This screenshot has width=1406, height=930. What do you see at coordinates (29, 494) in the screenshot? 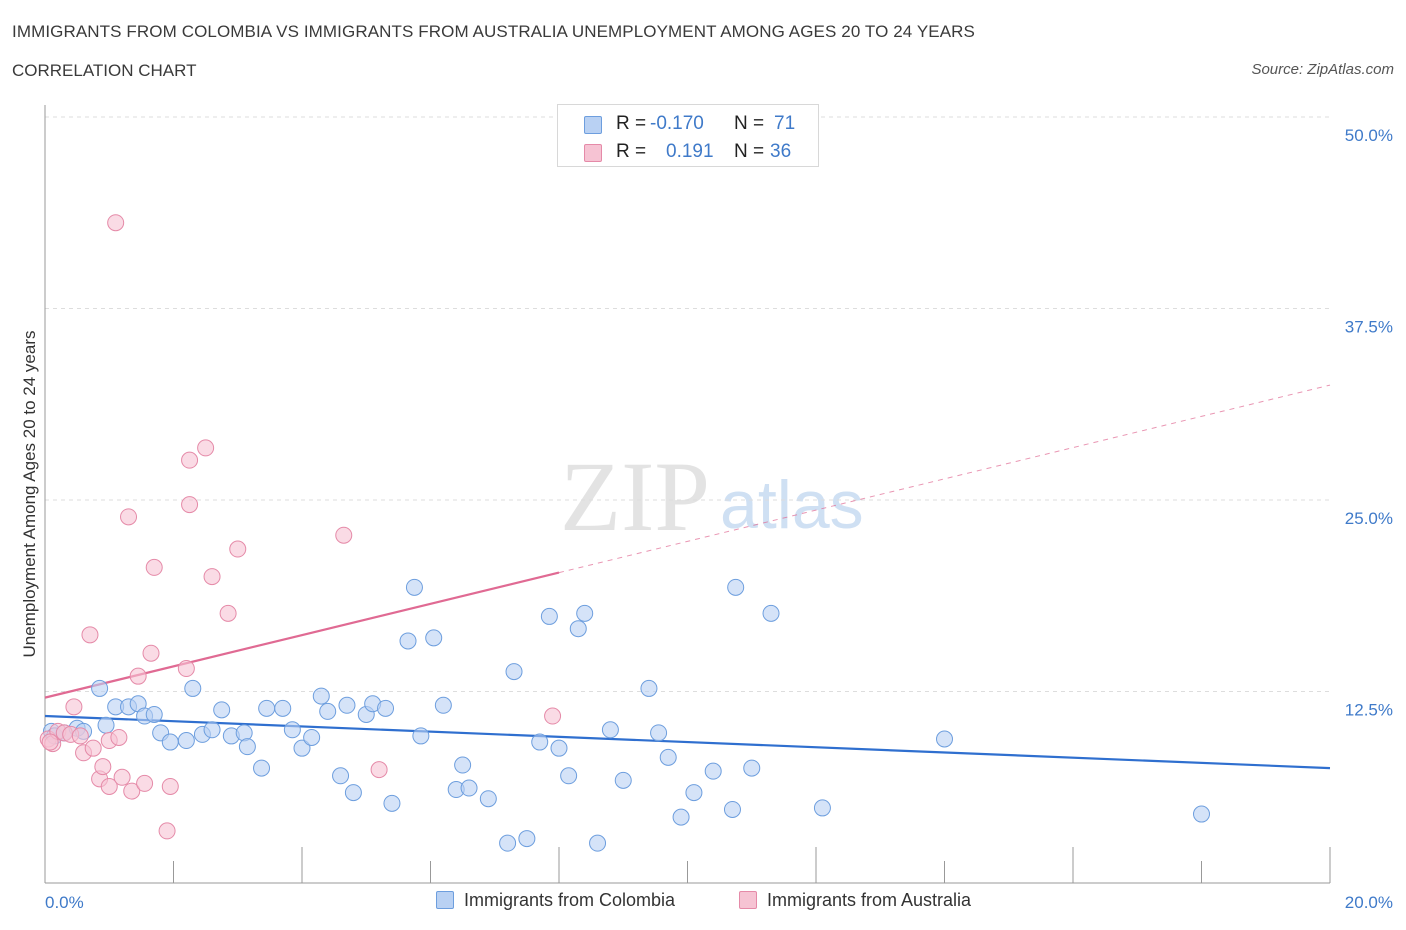
I see `y-axis-label: Unemployment Among Ages 20 to 24 years` at bounding box center [29, 494].